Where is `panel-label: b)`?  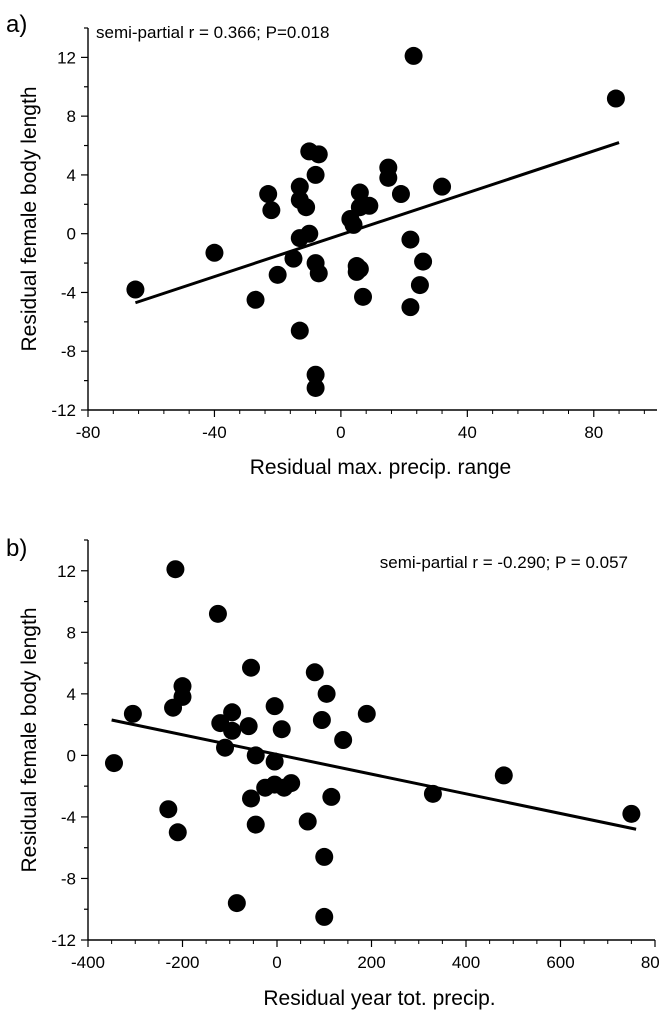
panel-label: b) is located at coordinates (16, 548).